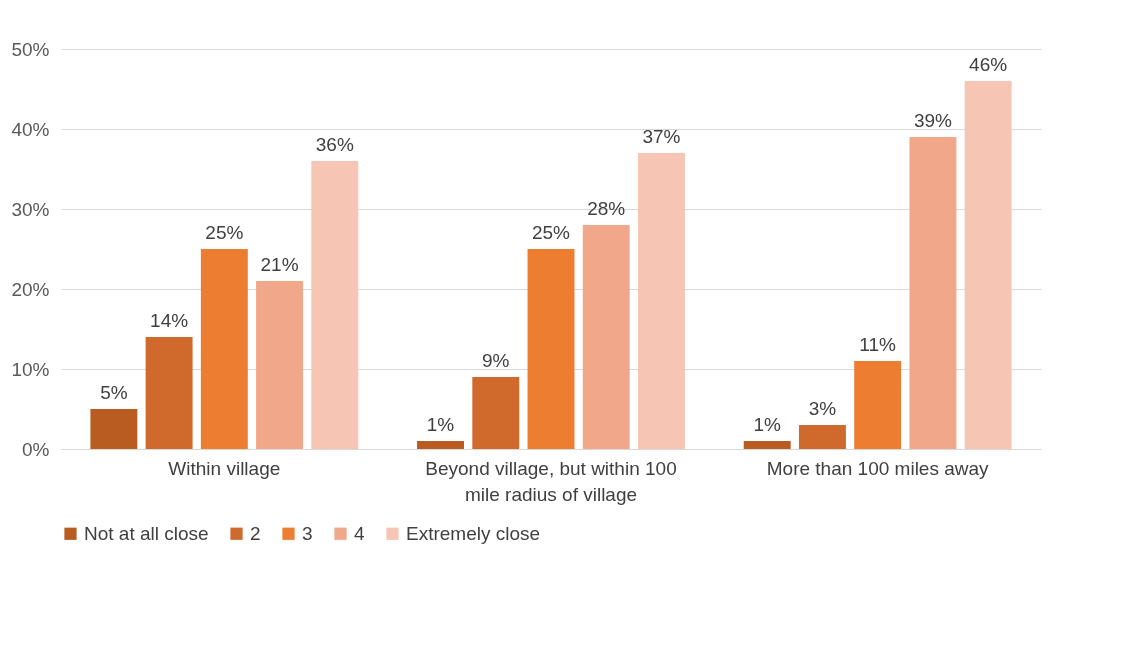  I want to click on y-tick-label: 10%, so click(30, 369).